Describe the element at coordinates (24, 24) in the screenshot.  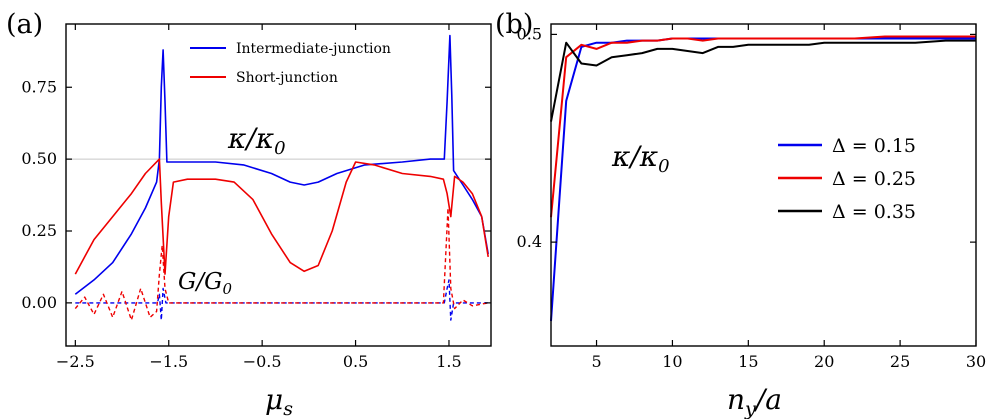
I see `panel-a-label: (a)` at that location.